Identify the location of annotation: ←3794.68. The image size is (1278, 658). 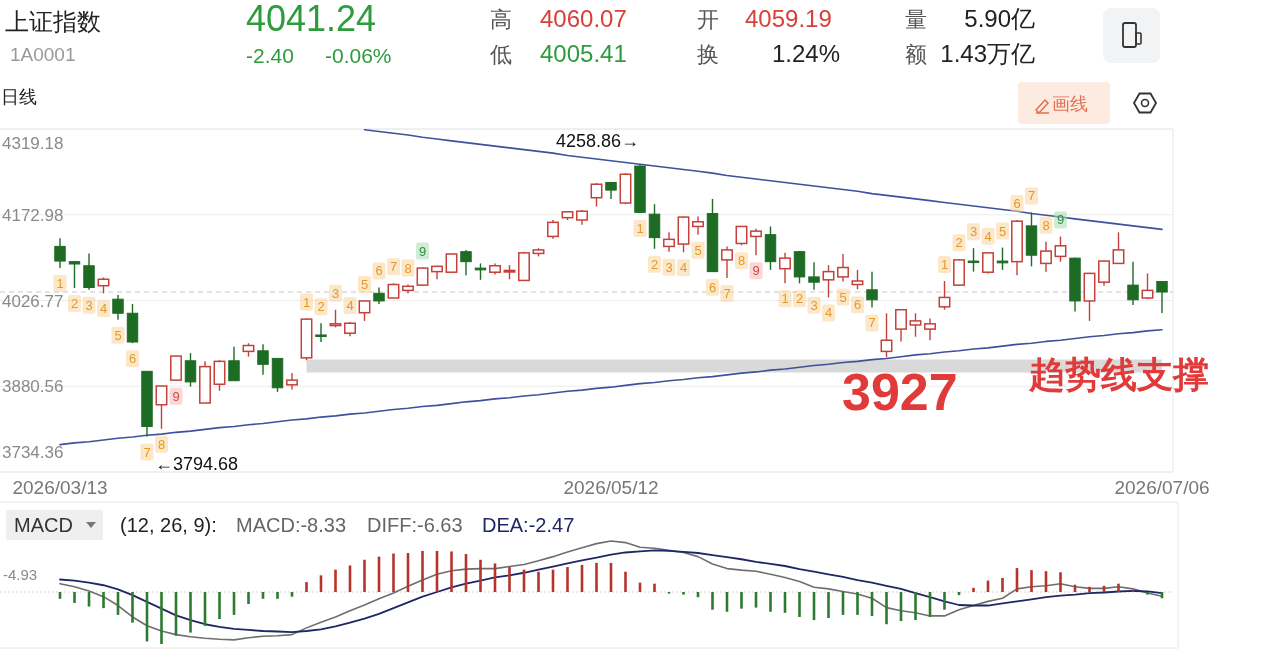
(197, 464).